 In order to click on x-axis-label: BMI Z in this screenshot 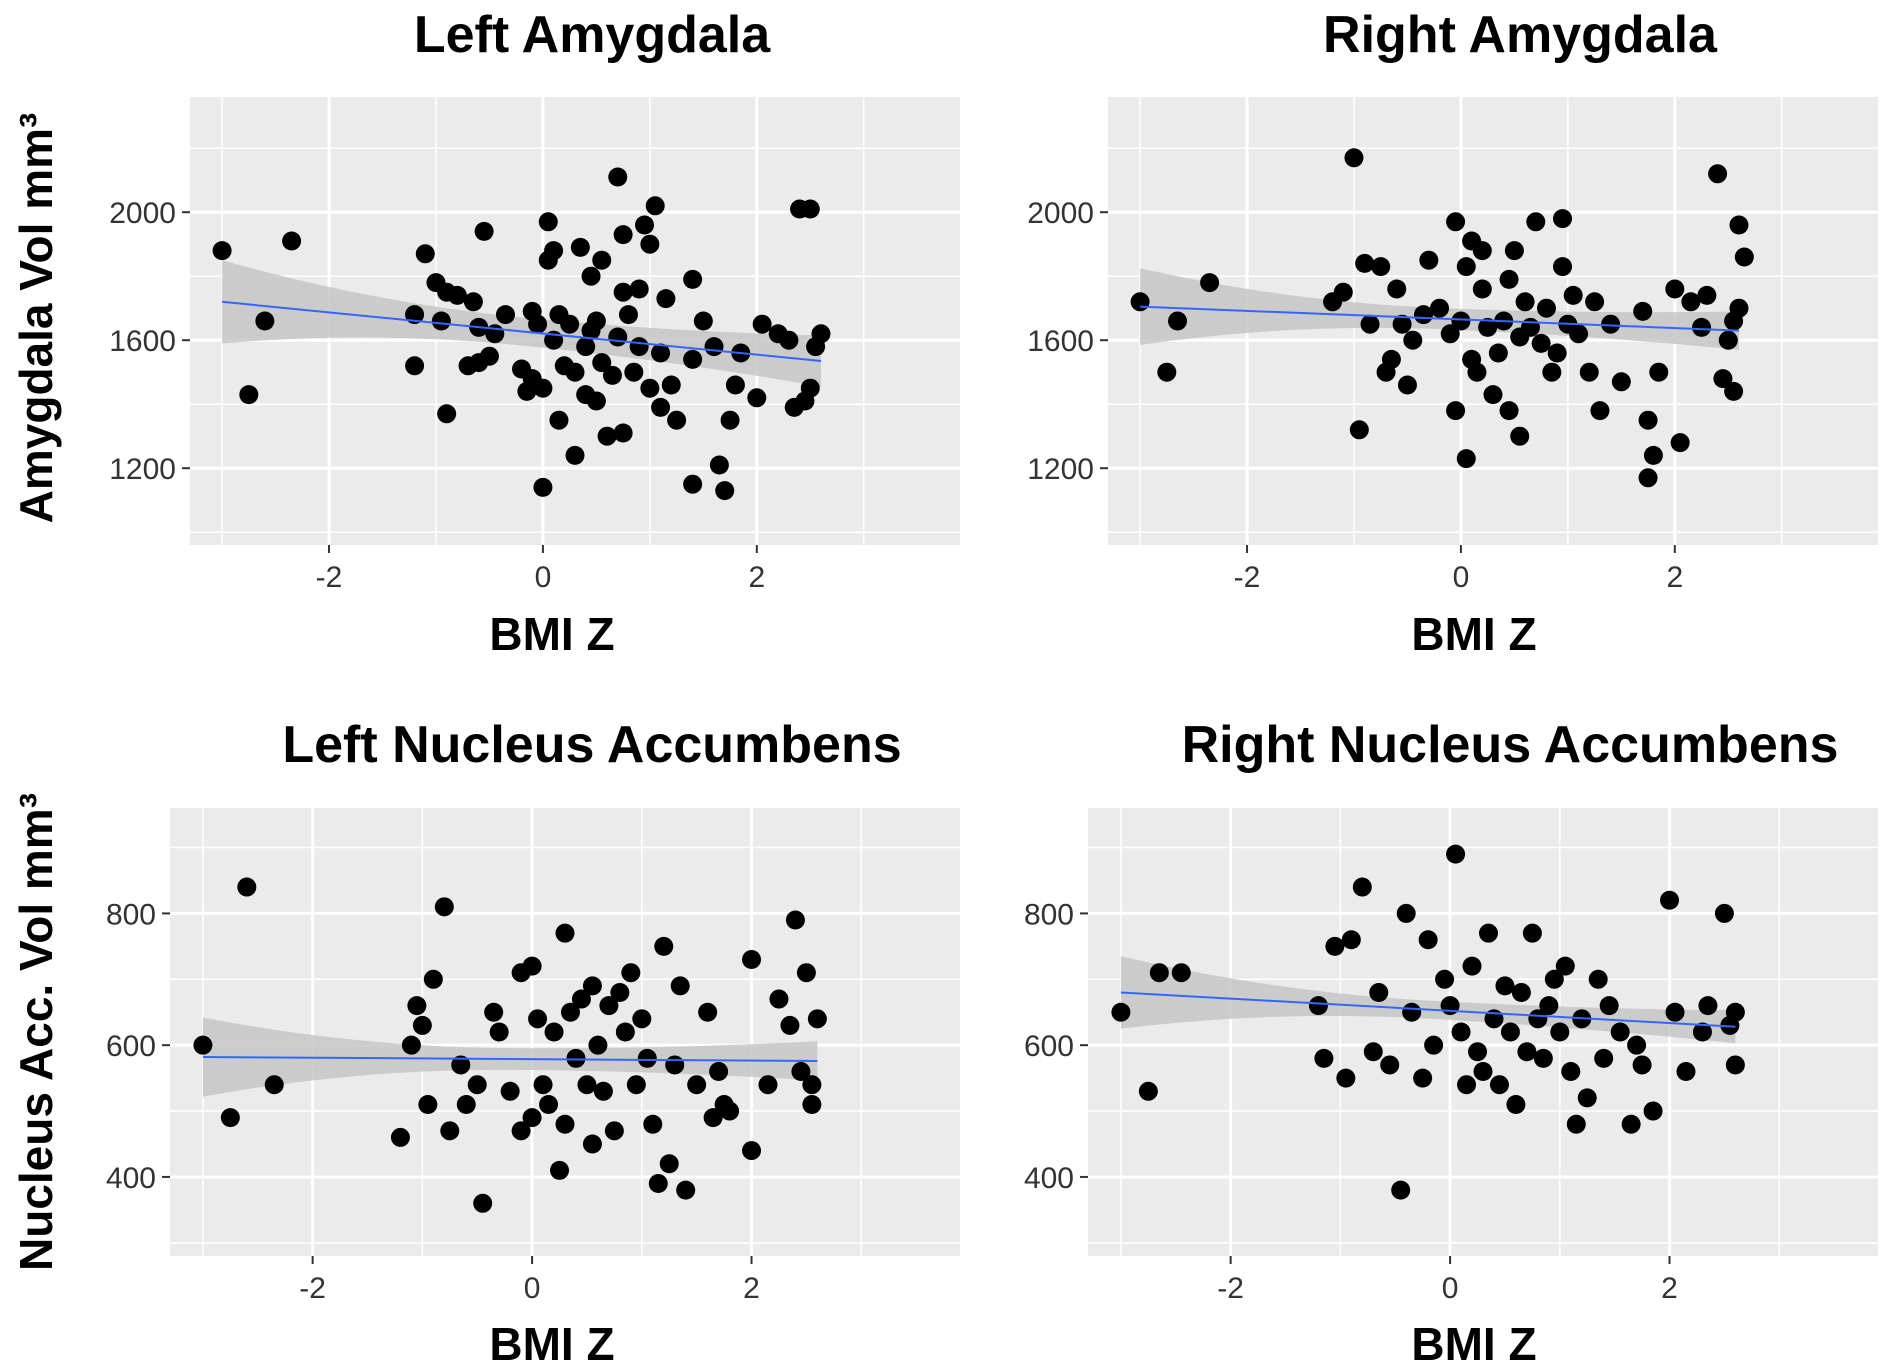, I will do `click(551, 634)`.